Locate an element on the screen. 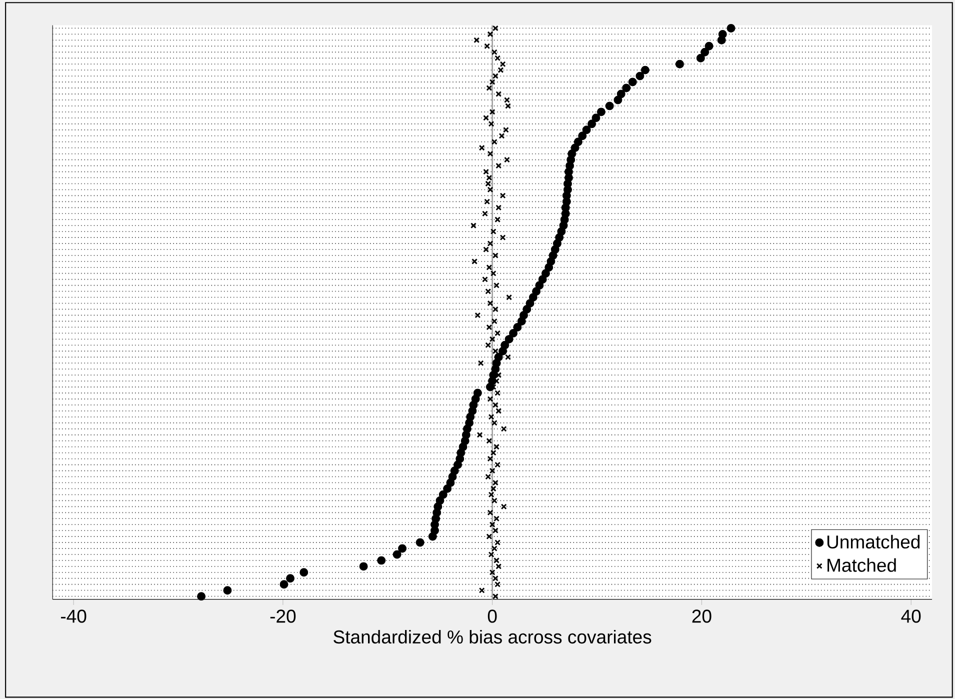 The width and height of the screenshot is (955, 699). x-tick-label: -20 is located at coordinates (283, 616).